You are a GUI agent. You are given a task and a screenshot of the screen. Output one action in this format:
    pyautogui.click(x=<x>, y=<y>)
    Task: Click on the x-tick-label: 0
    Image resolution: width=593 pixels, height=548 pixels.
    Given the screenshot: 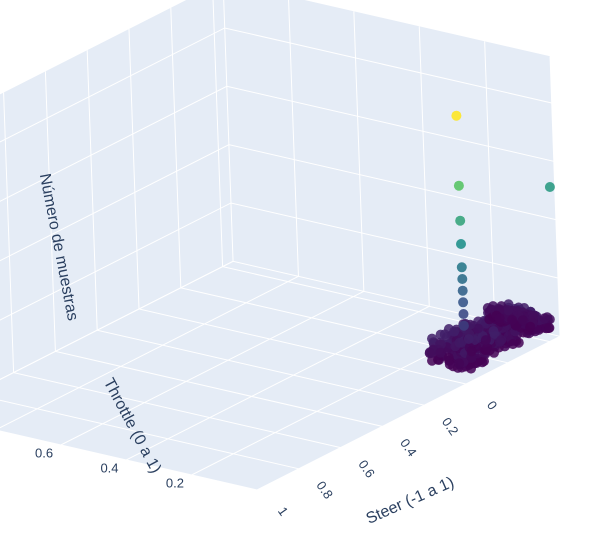 What is the action you would take?
    pyautogui.click(x=492, y=405)
    